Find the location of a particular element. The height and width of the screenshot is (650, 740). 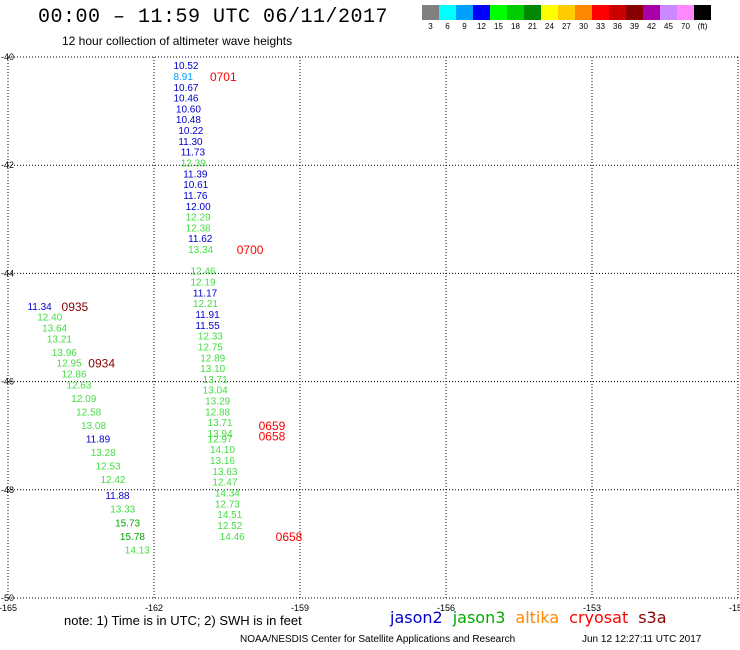

wave-height-label: 12.89 is located at coordinates (212, 358).